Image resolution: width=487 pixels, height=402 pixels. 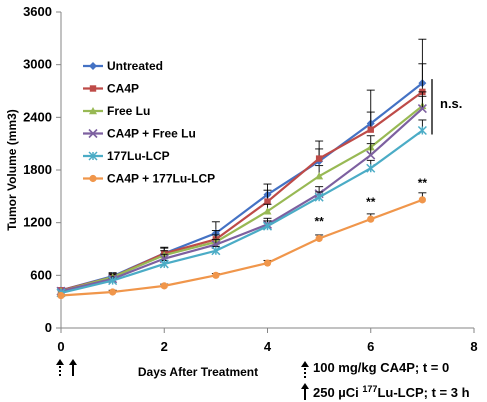 I want to click on dose-arrow-lcp-icon-head, so click(x=73, y=362).